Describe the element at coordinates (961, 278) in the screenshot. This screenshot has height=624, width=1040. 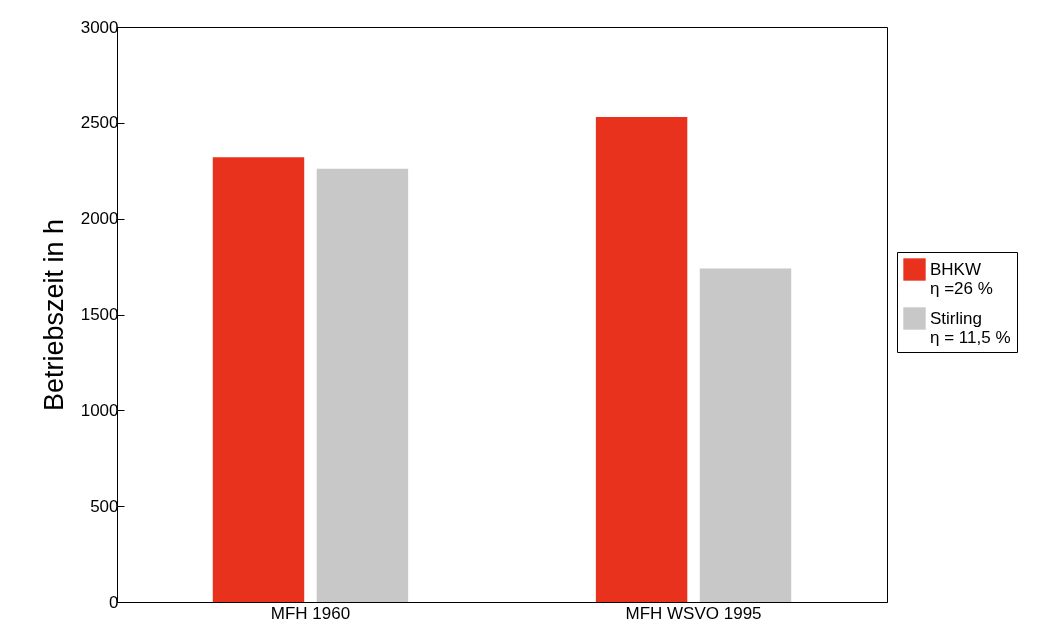
I see `legend-label: BHKW η =26 %` at that location.